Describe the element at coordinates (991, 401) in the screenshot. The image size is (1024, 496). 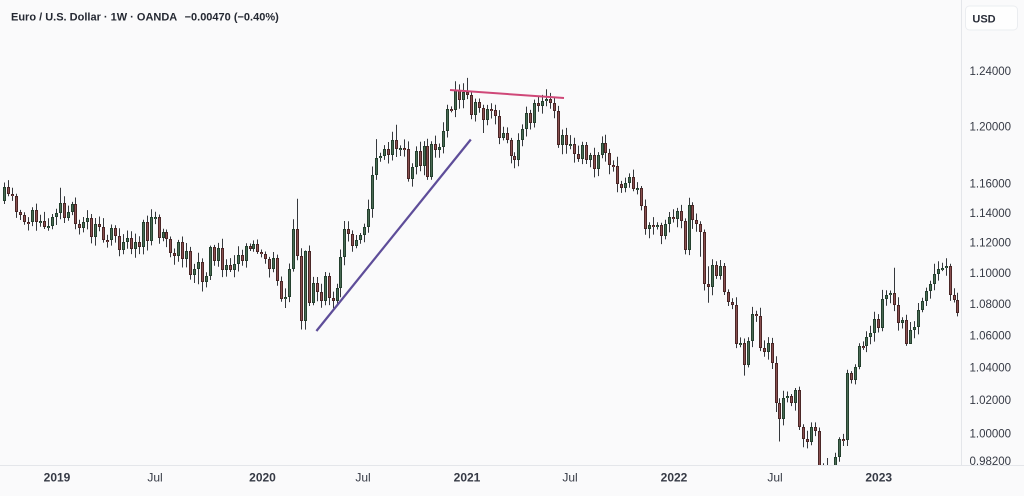
I see `svg-text: 1.02000` at that location.